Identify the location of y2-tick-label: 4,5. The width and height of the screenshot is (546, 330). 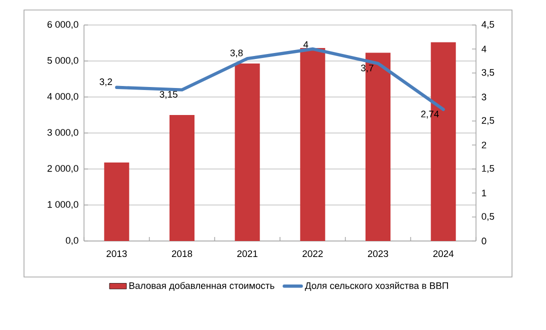
(488, 25).